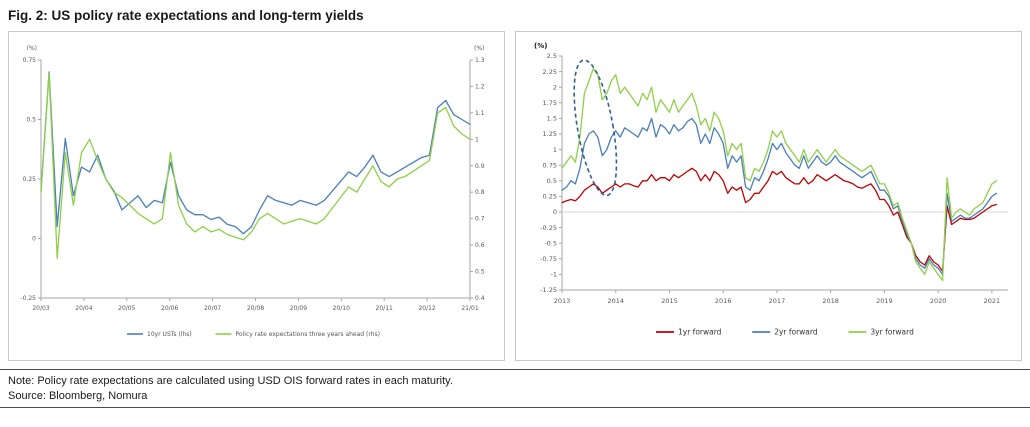 The height and width of the screenshot is (427, 1030). What do you see at coordinates (515, 407) in the screenshot?
I see `footer-bottom-rule` at bounding box center [515, 407].